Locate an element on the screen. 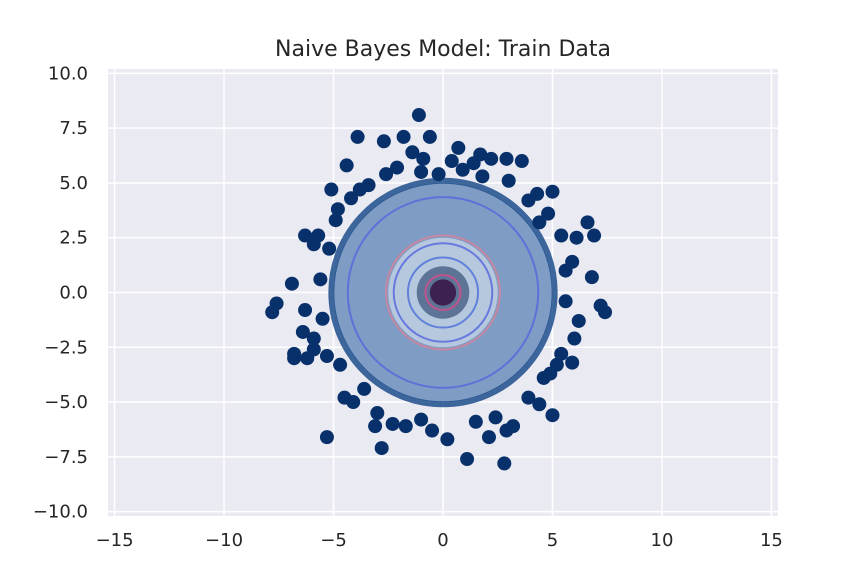 This screenshot has width=864, height=576. y-tick-label: −5.0 is located at coordinates (66, 402).